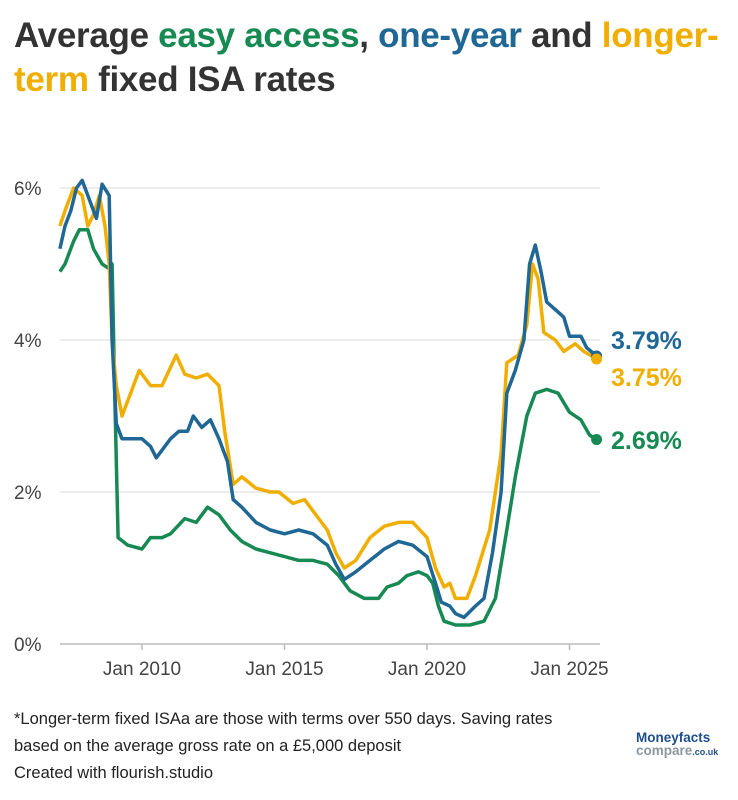 This screenshot has height=800, width=738. I want to click on moneyfacts-logo: Moneyfacts compare.co.uk, so click(677, 745).